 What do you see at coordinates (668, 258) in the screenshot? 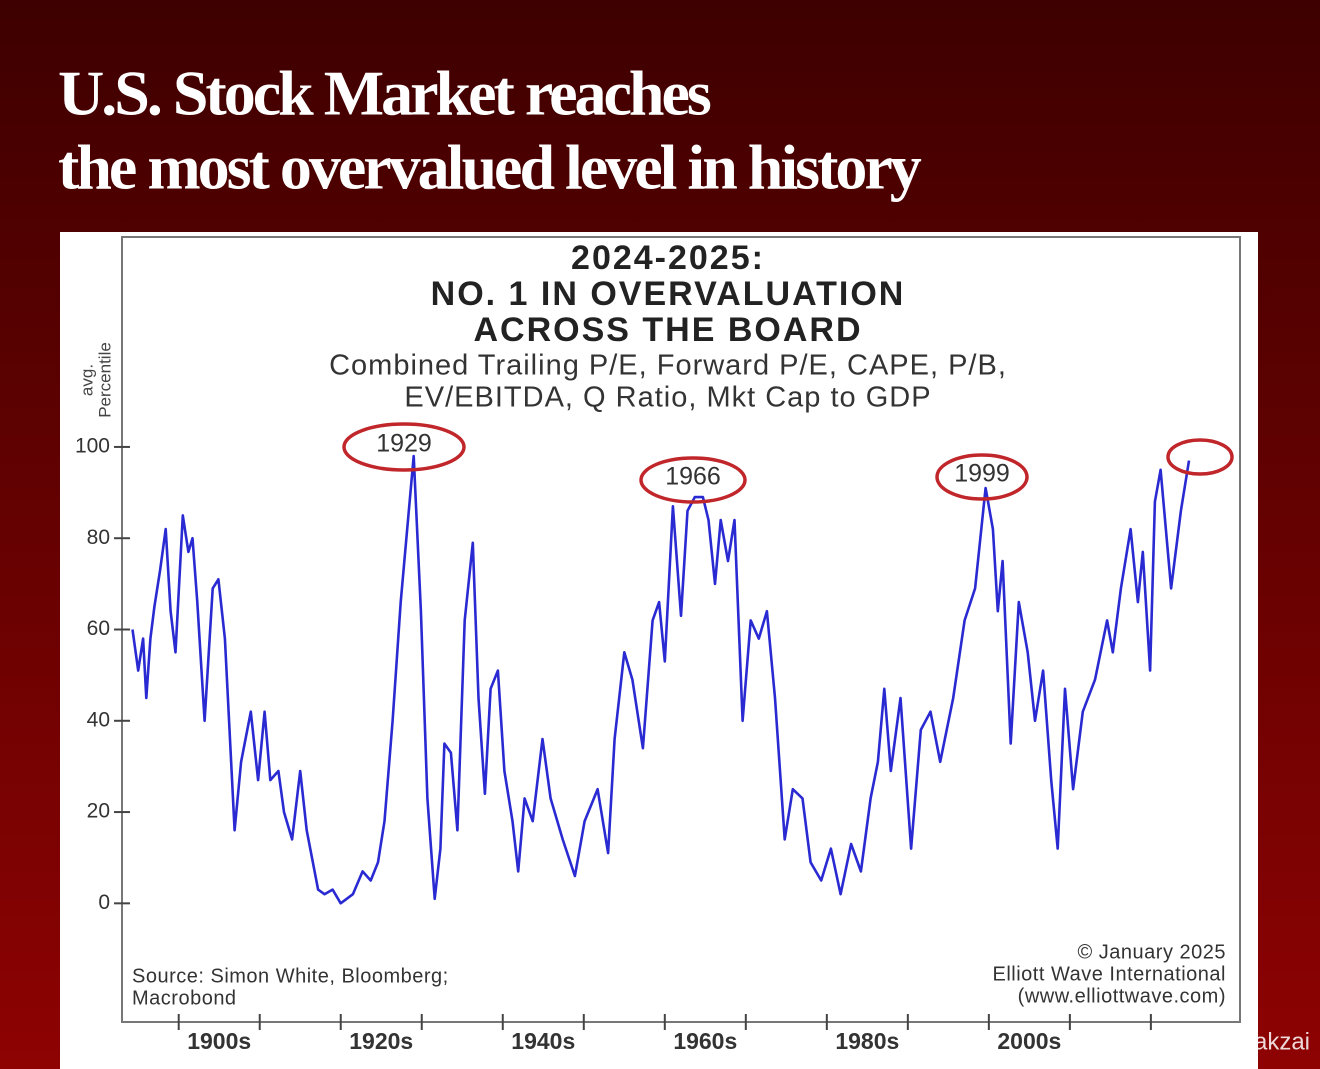
I see `chart-title: 2024-2025:` at bounding box center [668, 258].